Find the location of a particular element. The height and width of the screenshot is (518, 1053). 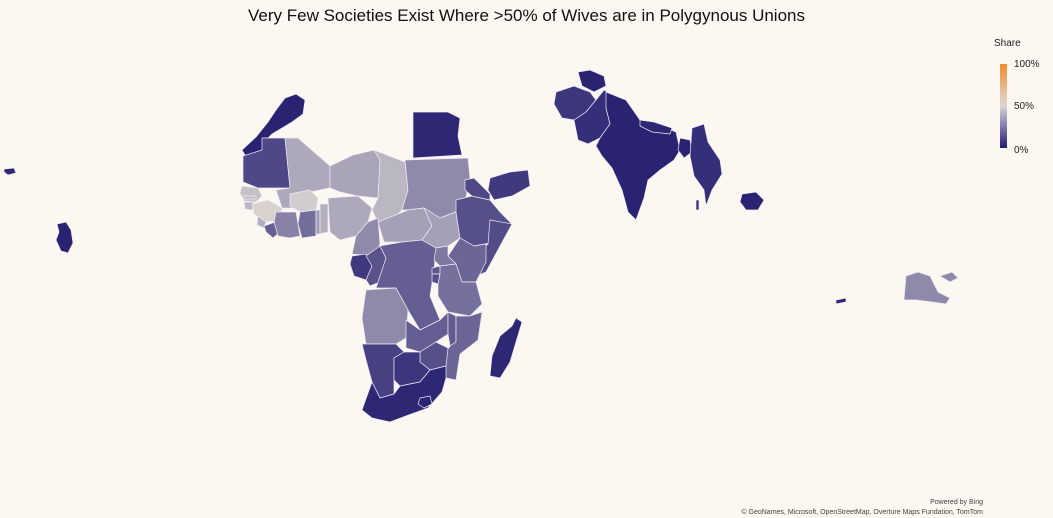

legend: Share 100% 50% 0% is located at coordinates (1021, 98).